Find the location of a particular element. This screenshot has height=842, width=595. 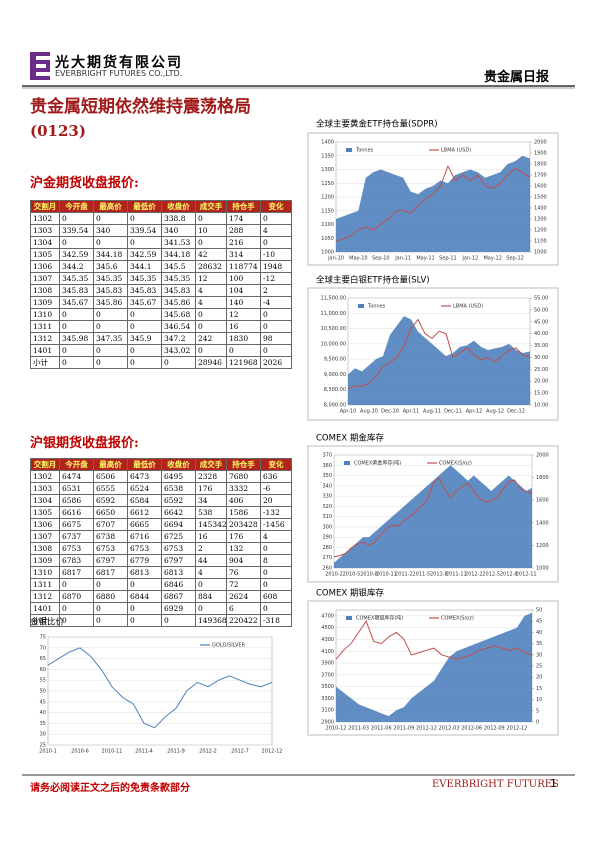

x-tick-label: 2011-8 is located at coordinates (439, 575).